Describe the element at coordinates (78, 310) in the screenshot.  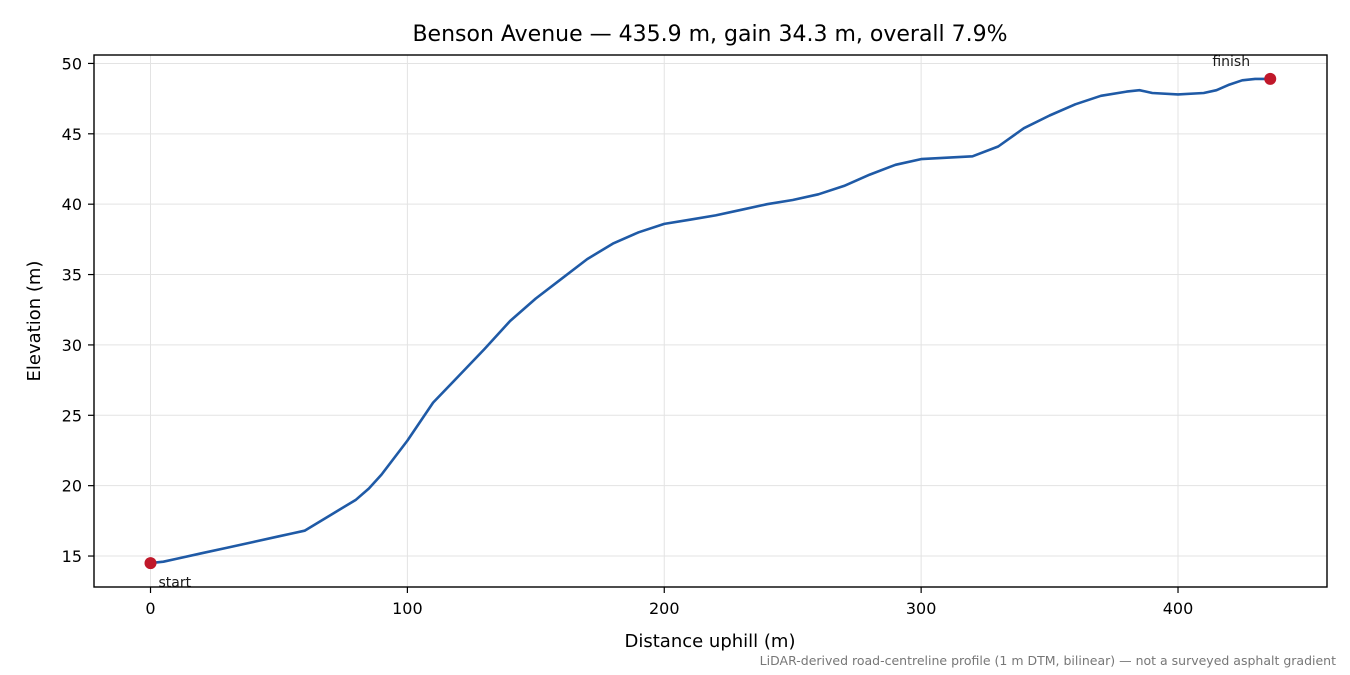
I see `y-axis-ticks: 15 20 25 30 35 40 45 50` at that location.